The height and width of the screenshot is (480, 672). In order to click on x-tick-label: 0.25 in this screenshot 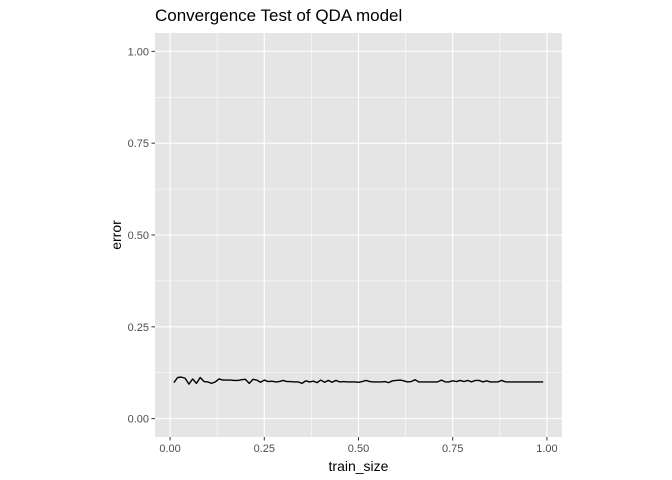, I will do `click(264, 449)`.